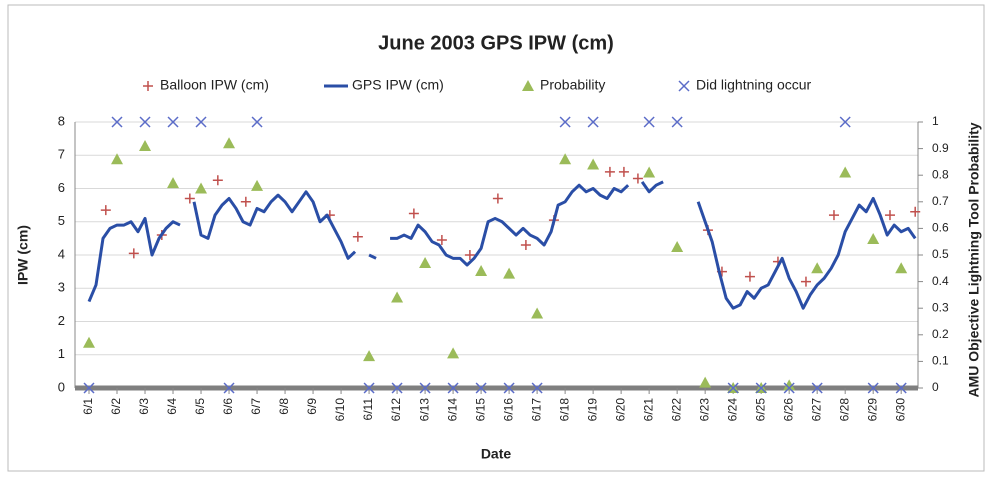 Image resolution: width=993 pixels, height=478 pixels. Describe the element at coordinates (61, 320) in the screenshot. I see `y-tick-label: 2` at that location.